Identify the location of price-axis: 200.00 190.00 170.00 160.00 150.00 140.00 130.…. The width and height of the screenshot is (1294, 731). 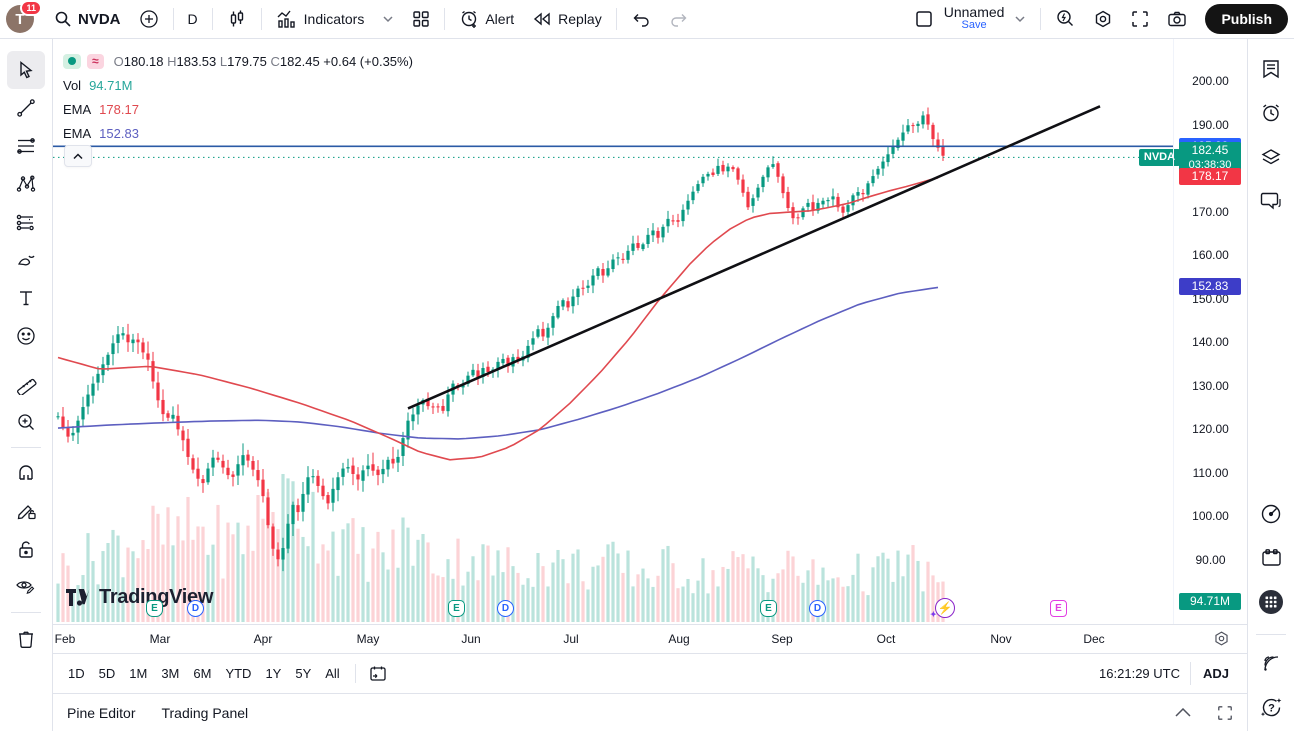
(1210, 331).